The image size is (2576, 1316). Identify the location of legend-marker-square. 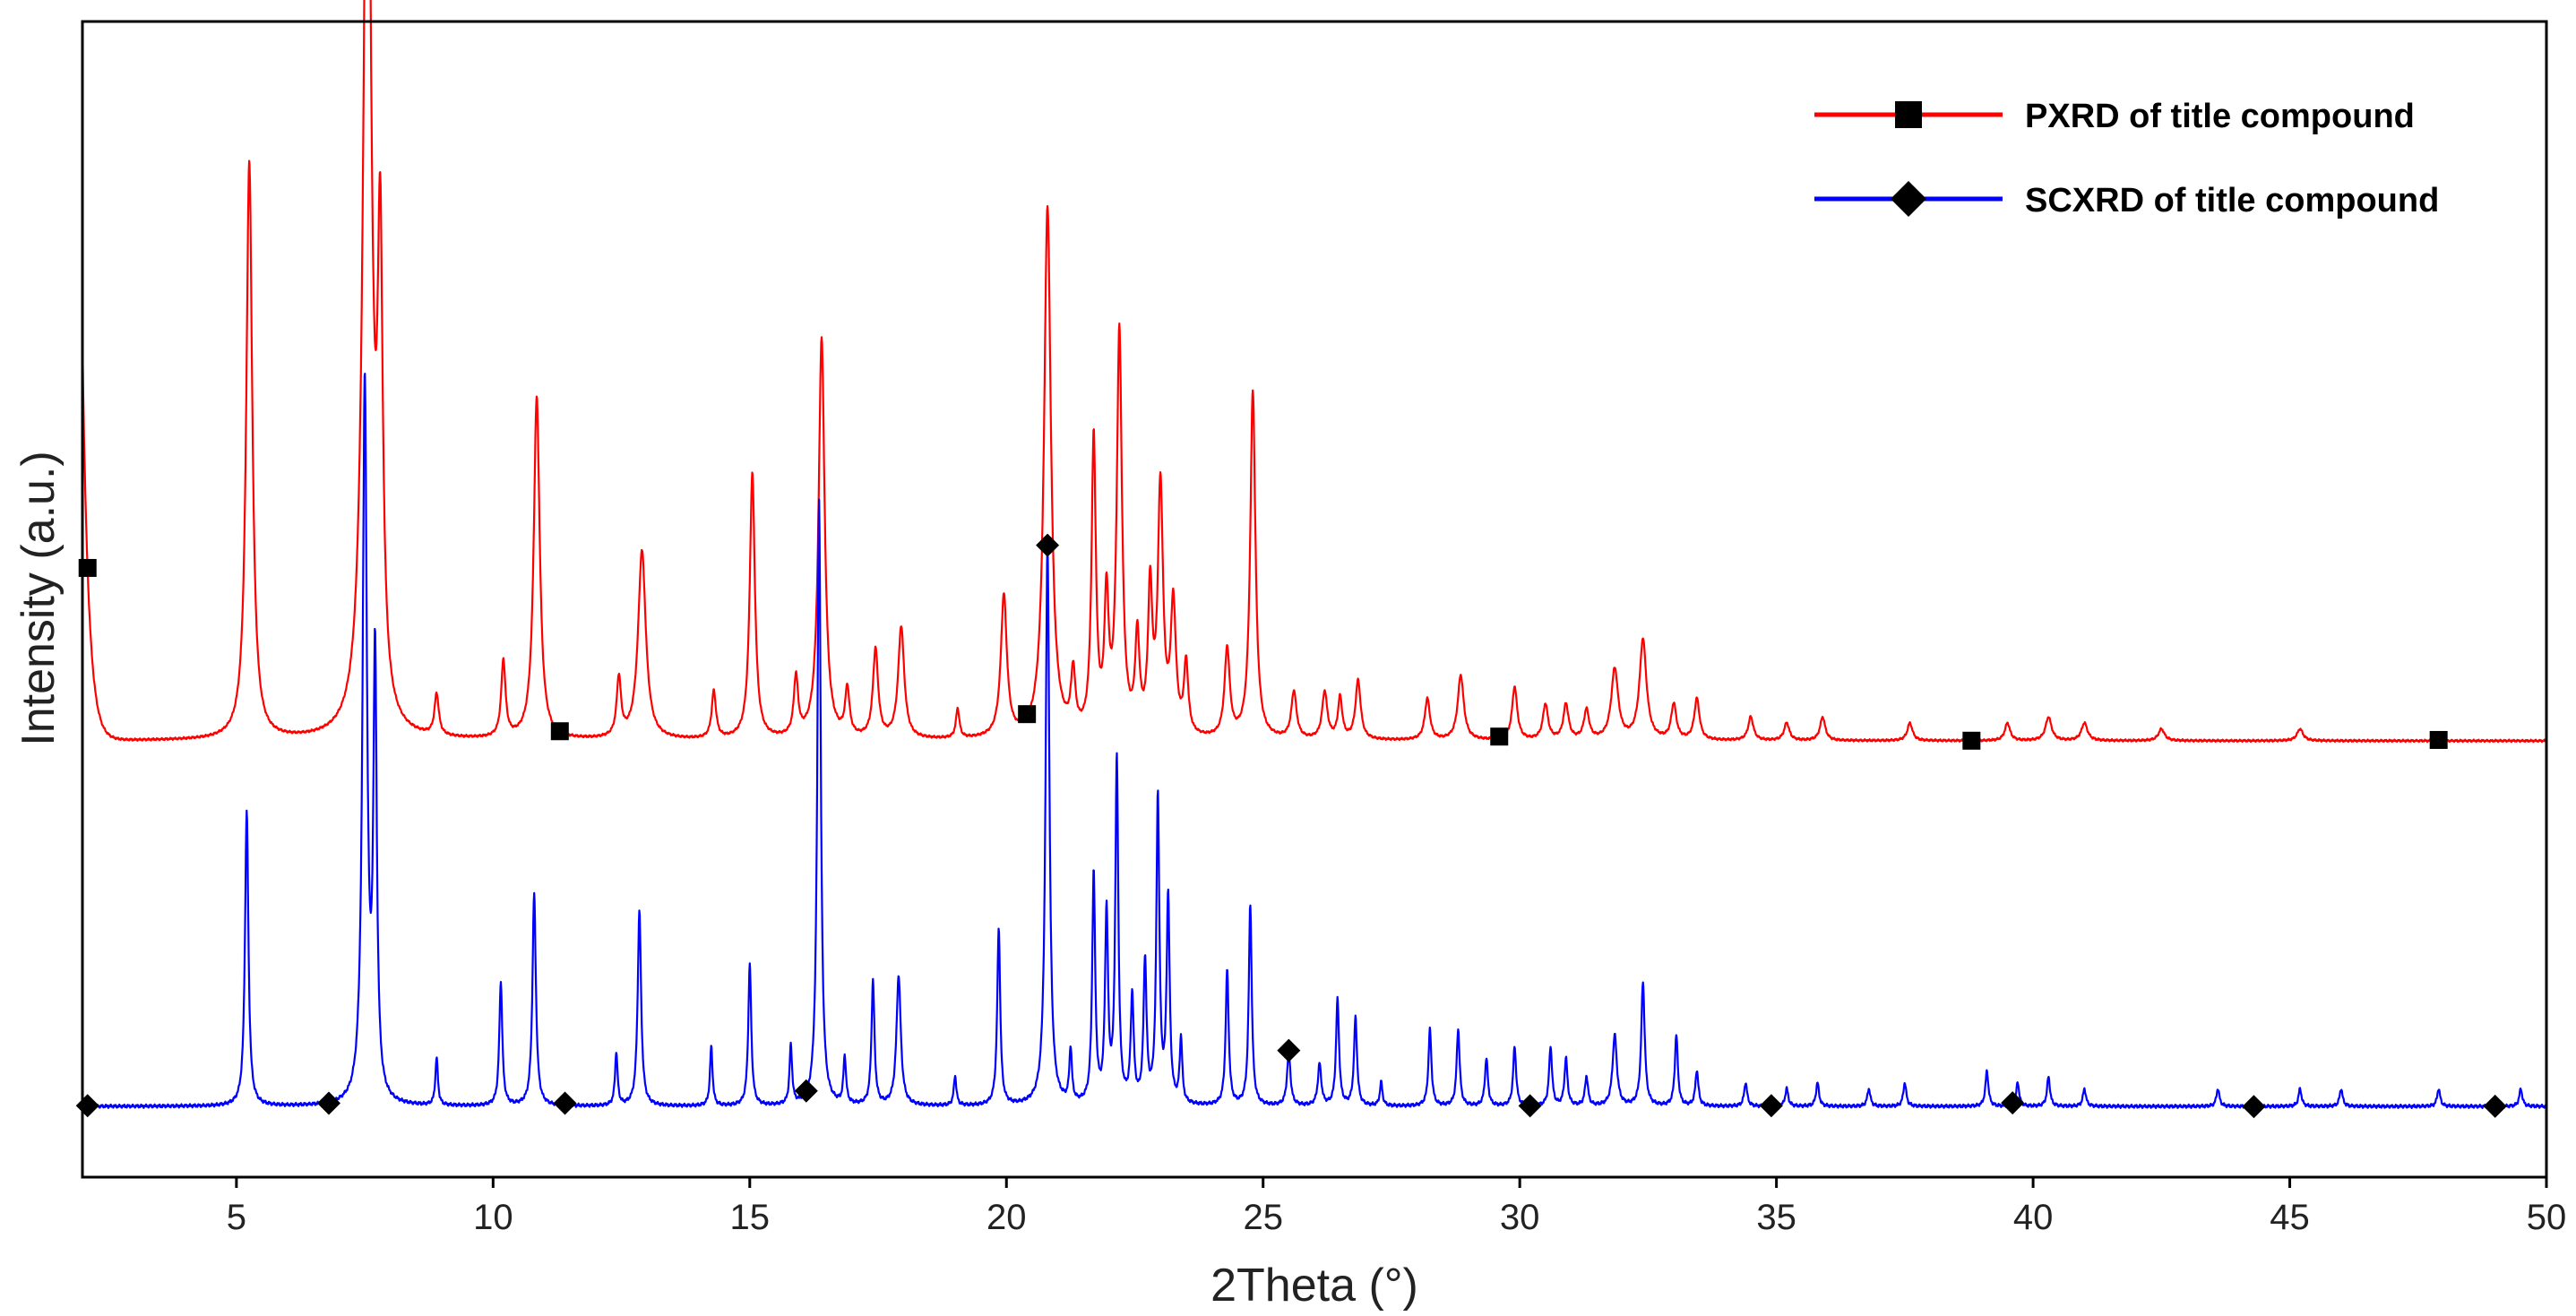
(1909, 114).